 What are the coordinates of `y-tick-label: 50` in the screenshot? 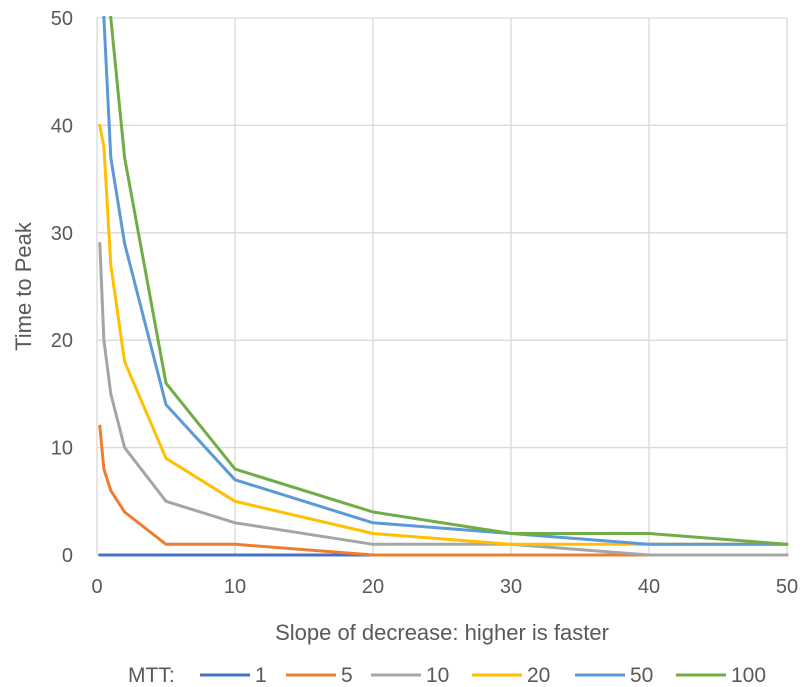 It's located at (62, 19).